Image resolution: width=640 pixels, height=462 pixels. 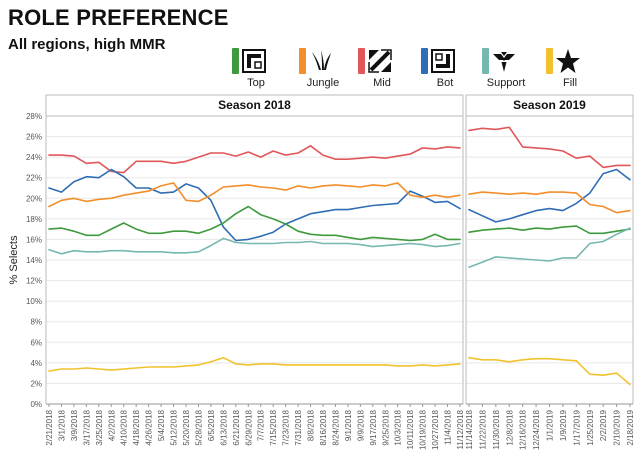 What do you see at coordinates (617, 427) in the screenshot?
I see `x-tick-label: 2/10/2019` at bounding box center [617, 427].